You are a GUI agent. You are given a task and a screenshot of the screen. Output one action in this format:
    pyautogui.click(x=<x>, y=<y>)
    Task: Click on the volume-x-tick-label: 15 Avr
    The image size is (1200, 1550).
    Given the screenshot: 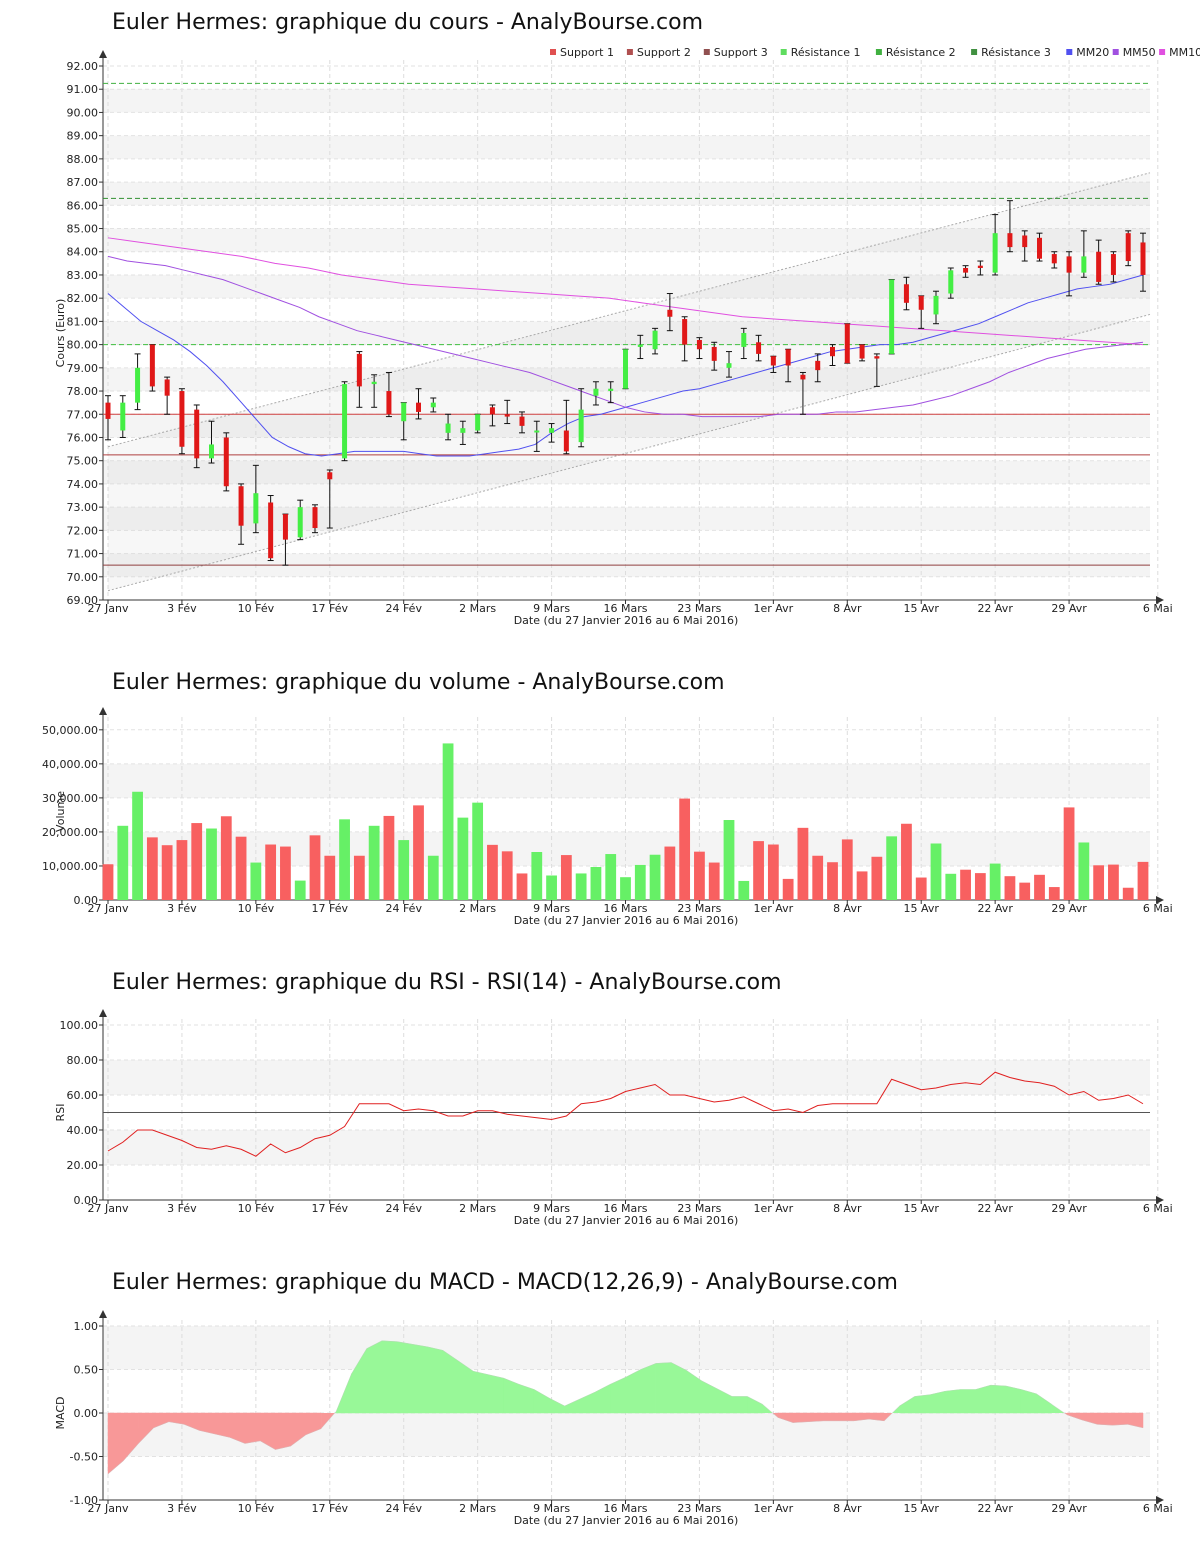 What is the action you would take?
    pyautogui.click(x=922, y=908)
    